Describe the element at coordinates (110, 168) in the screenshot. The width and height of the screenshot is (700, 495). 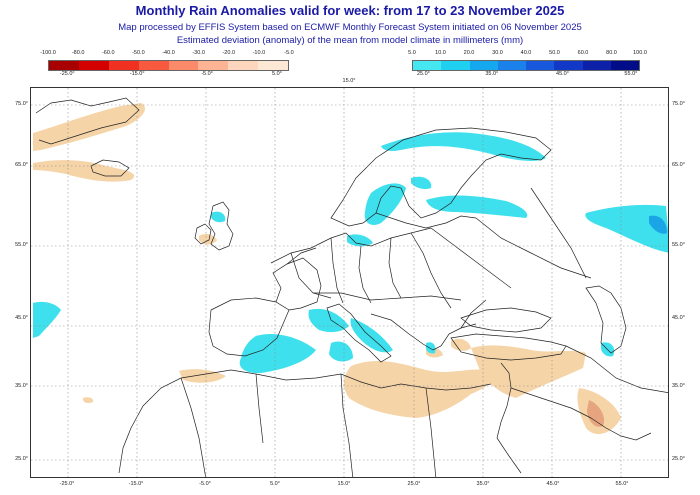
I see `coast-iceland` at that location.